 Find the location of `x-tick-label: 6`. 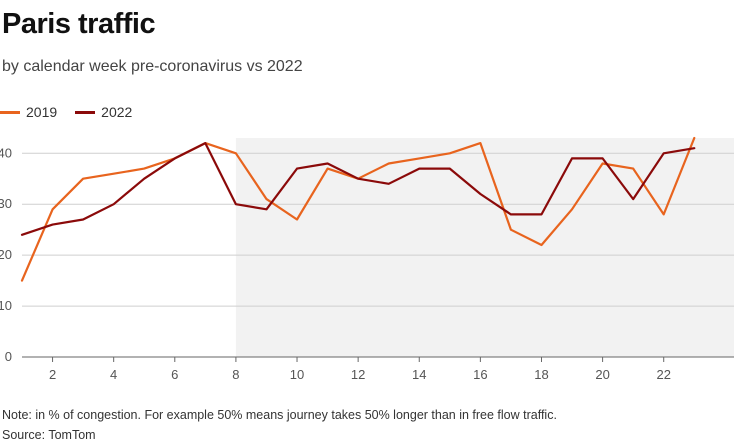

x-tick-label: 6 is located at coordinates (174, 374).